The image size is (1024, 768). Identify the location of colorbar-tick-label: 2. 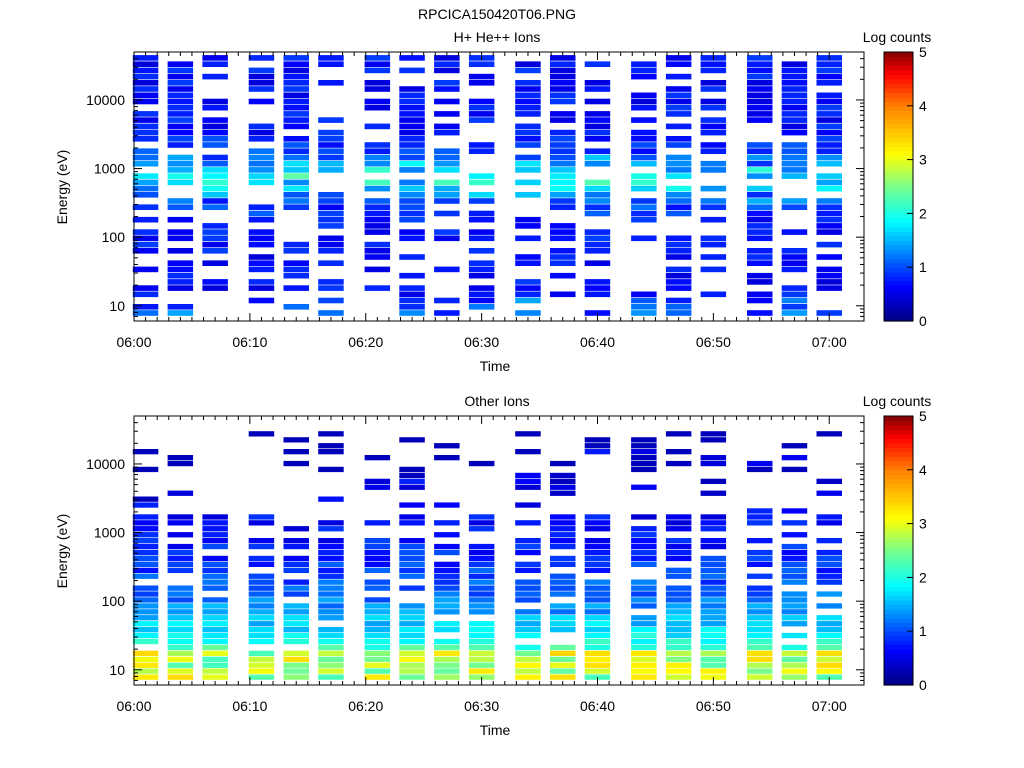
(923, 577).